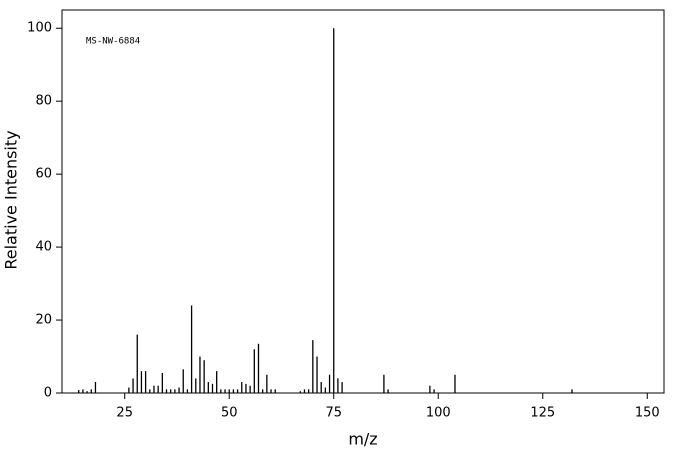 The image size is (676, 455). Describe the element at coordinates (124, 413) in the screenshot. I see `x-tick-label: 25` at that location.